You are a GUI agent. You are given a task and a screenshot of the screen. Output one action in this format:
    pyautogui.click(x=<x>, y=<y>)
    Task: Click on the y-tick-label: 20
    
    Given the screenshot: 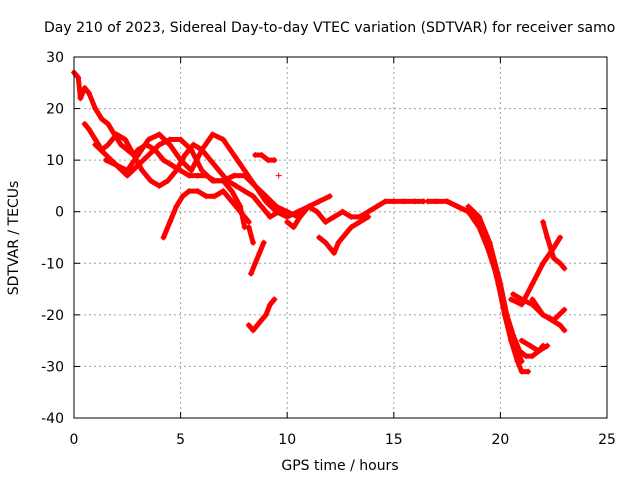 What is the action you would take?
    pyautogui.click(x=55, y=110)
    